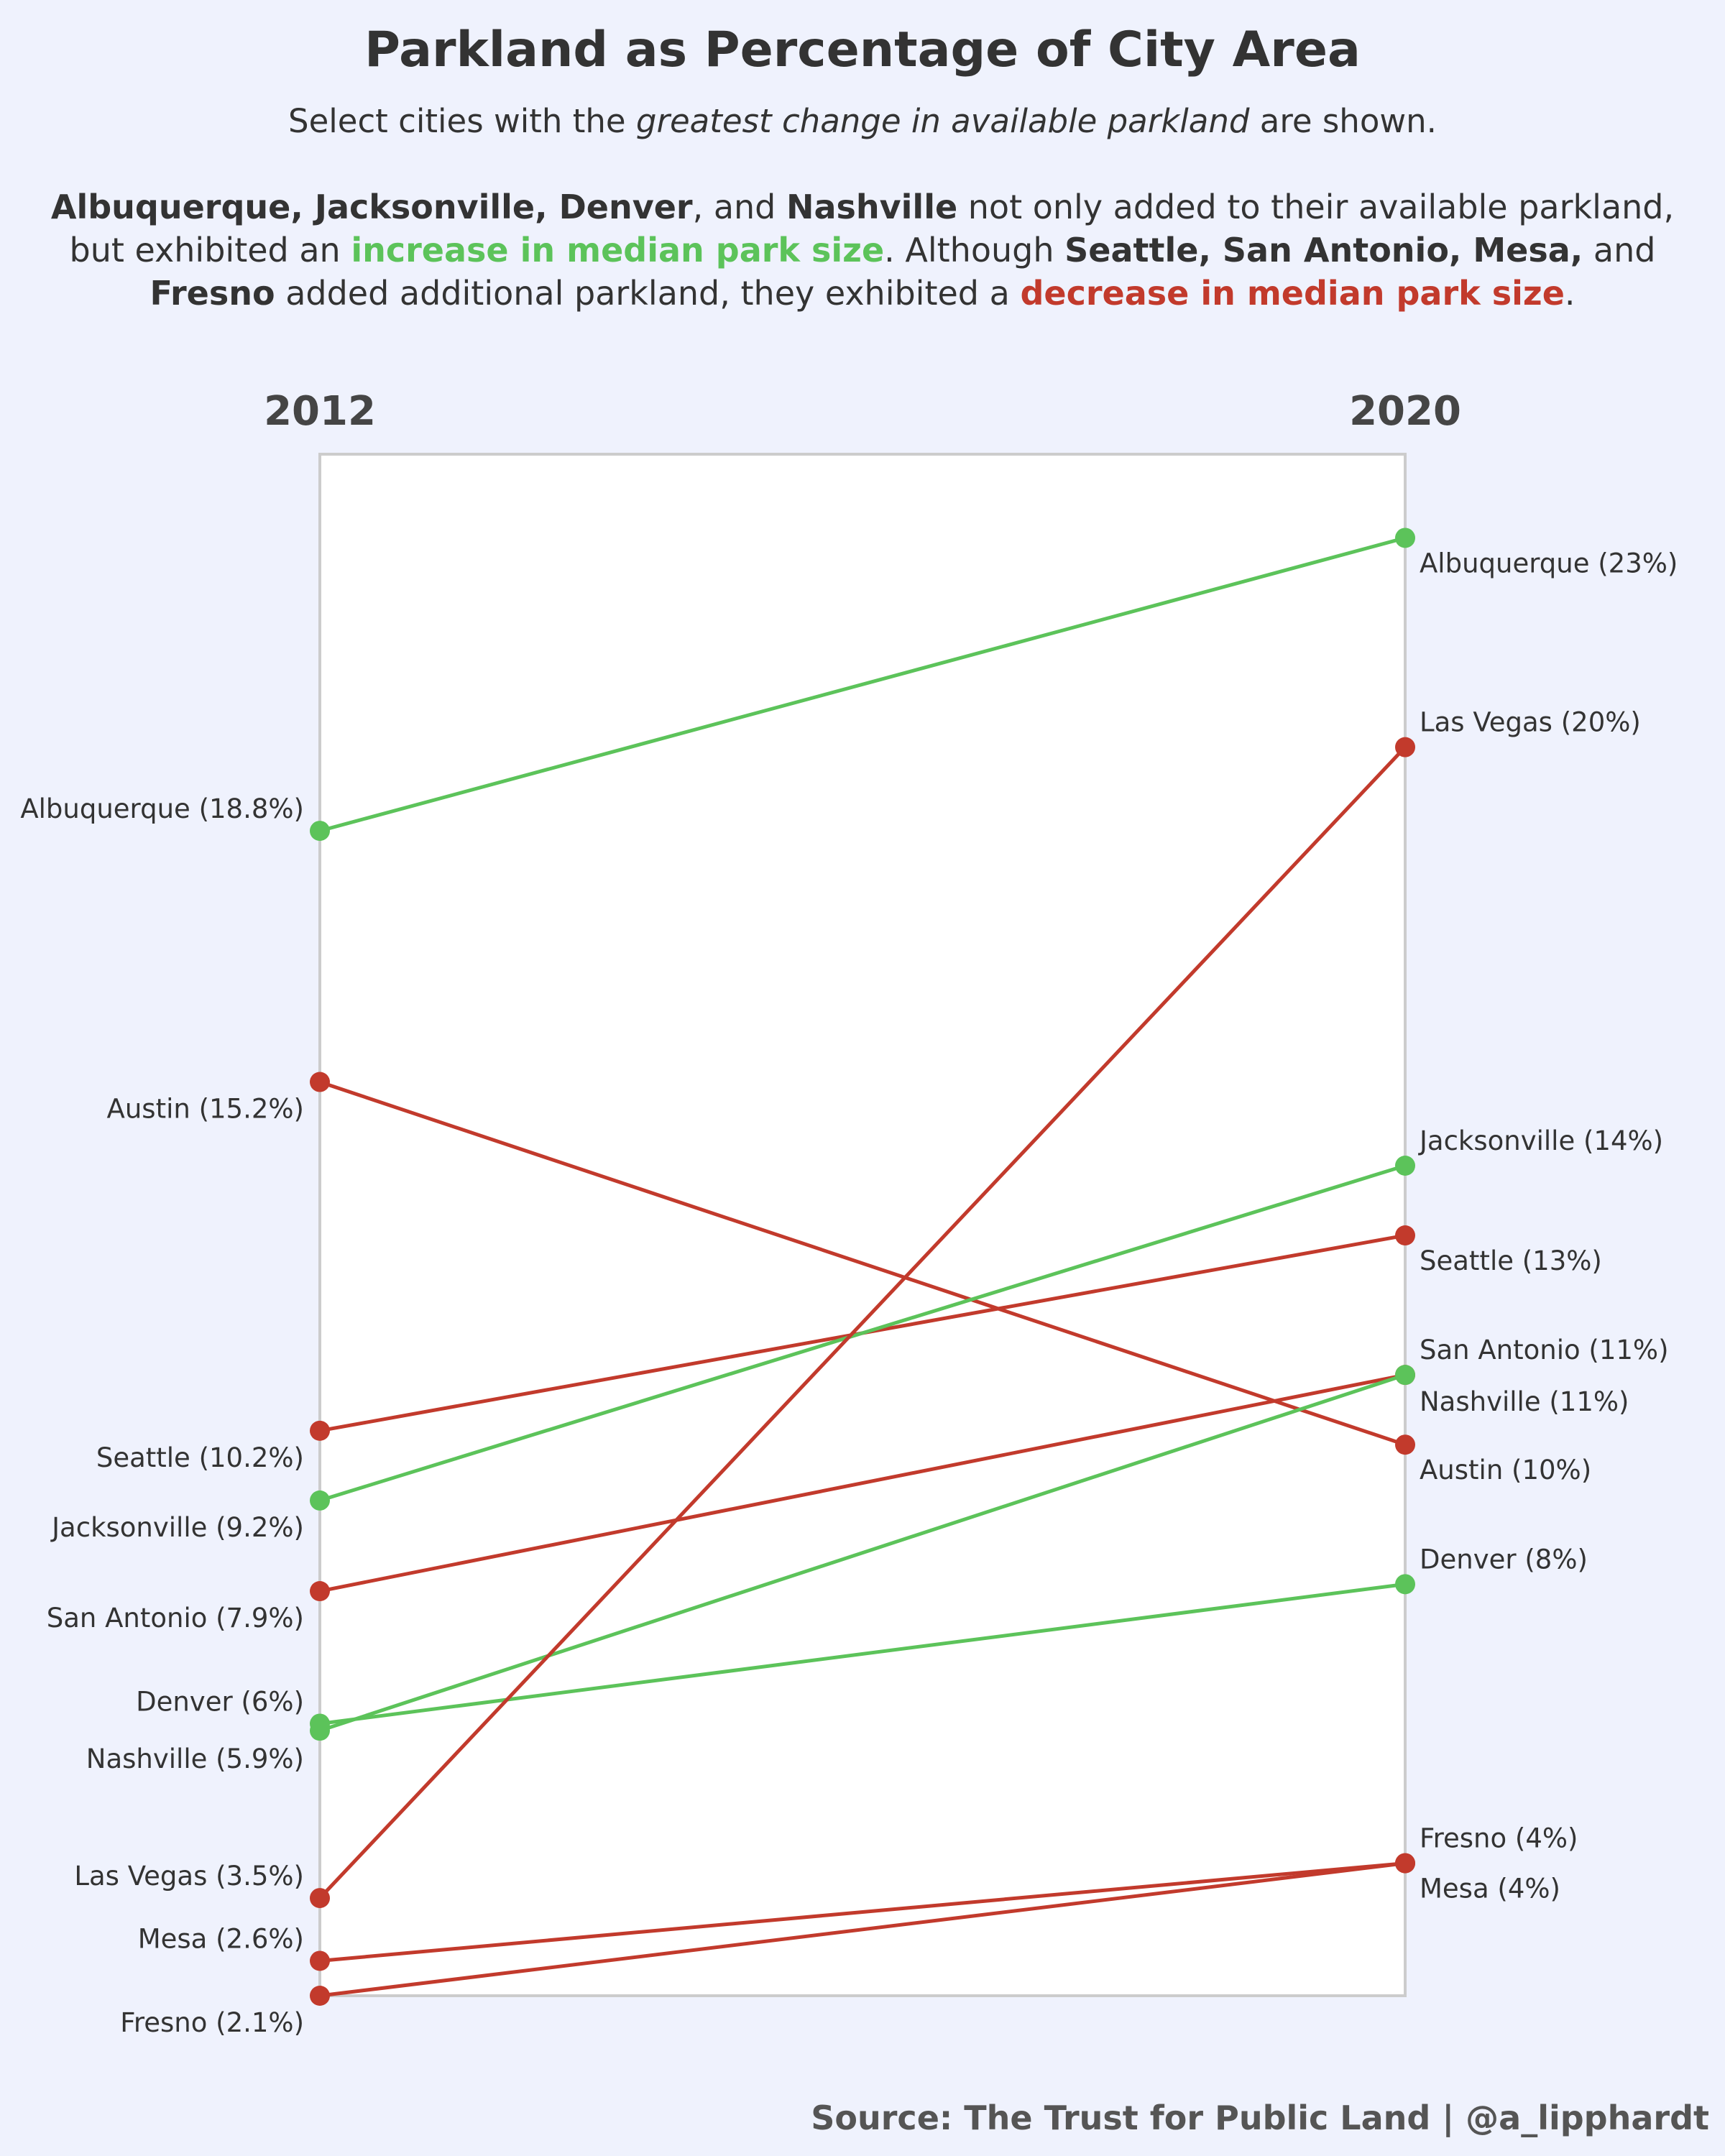  What do you see at coordinates (1405, 1236) in the screenshot?
I see `point-seattle-2020` at bounding box center [1405, 1236].